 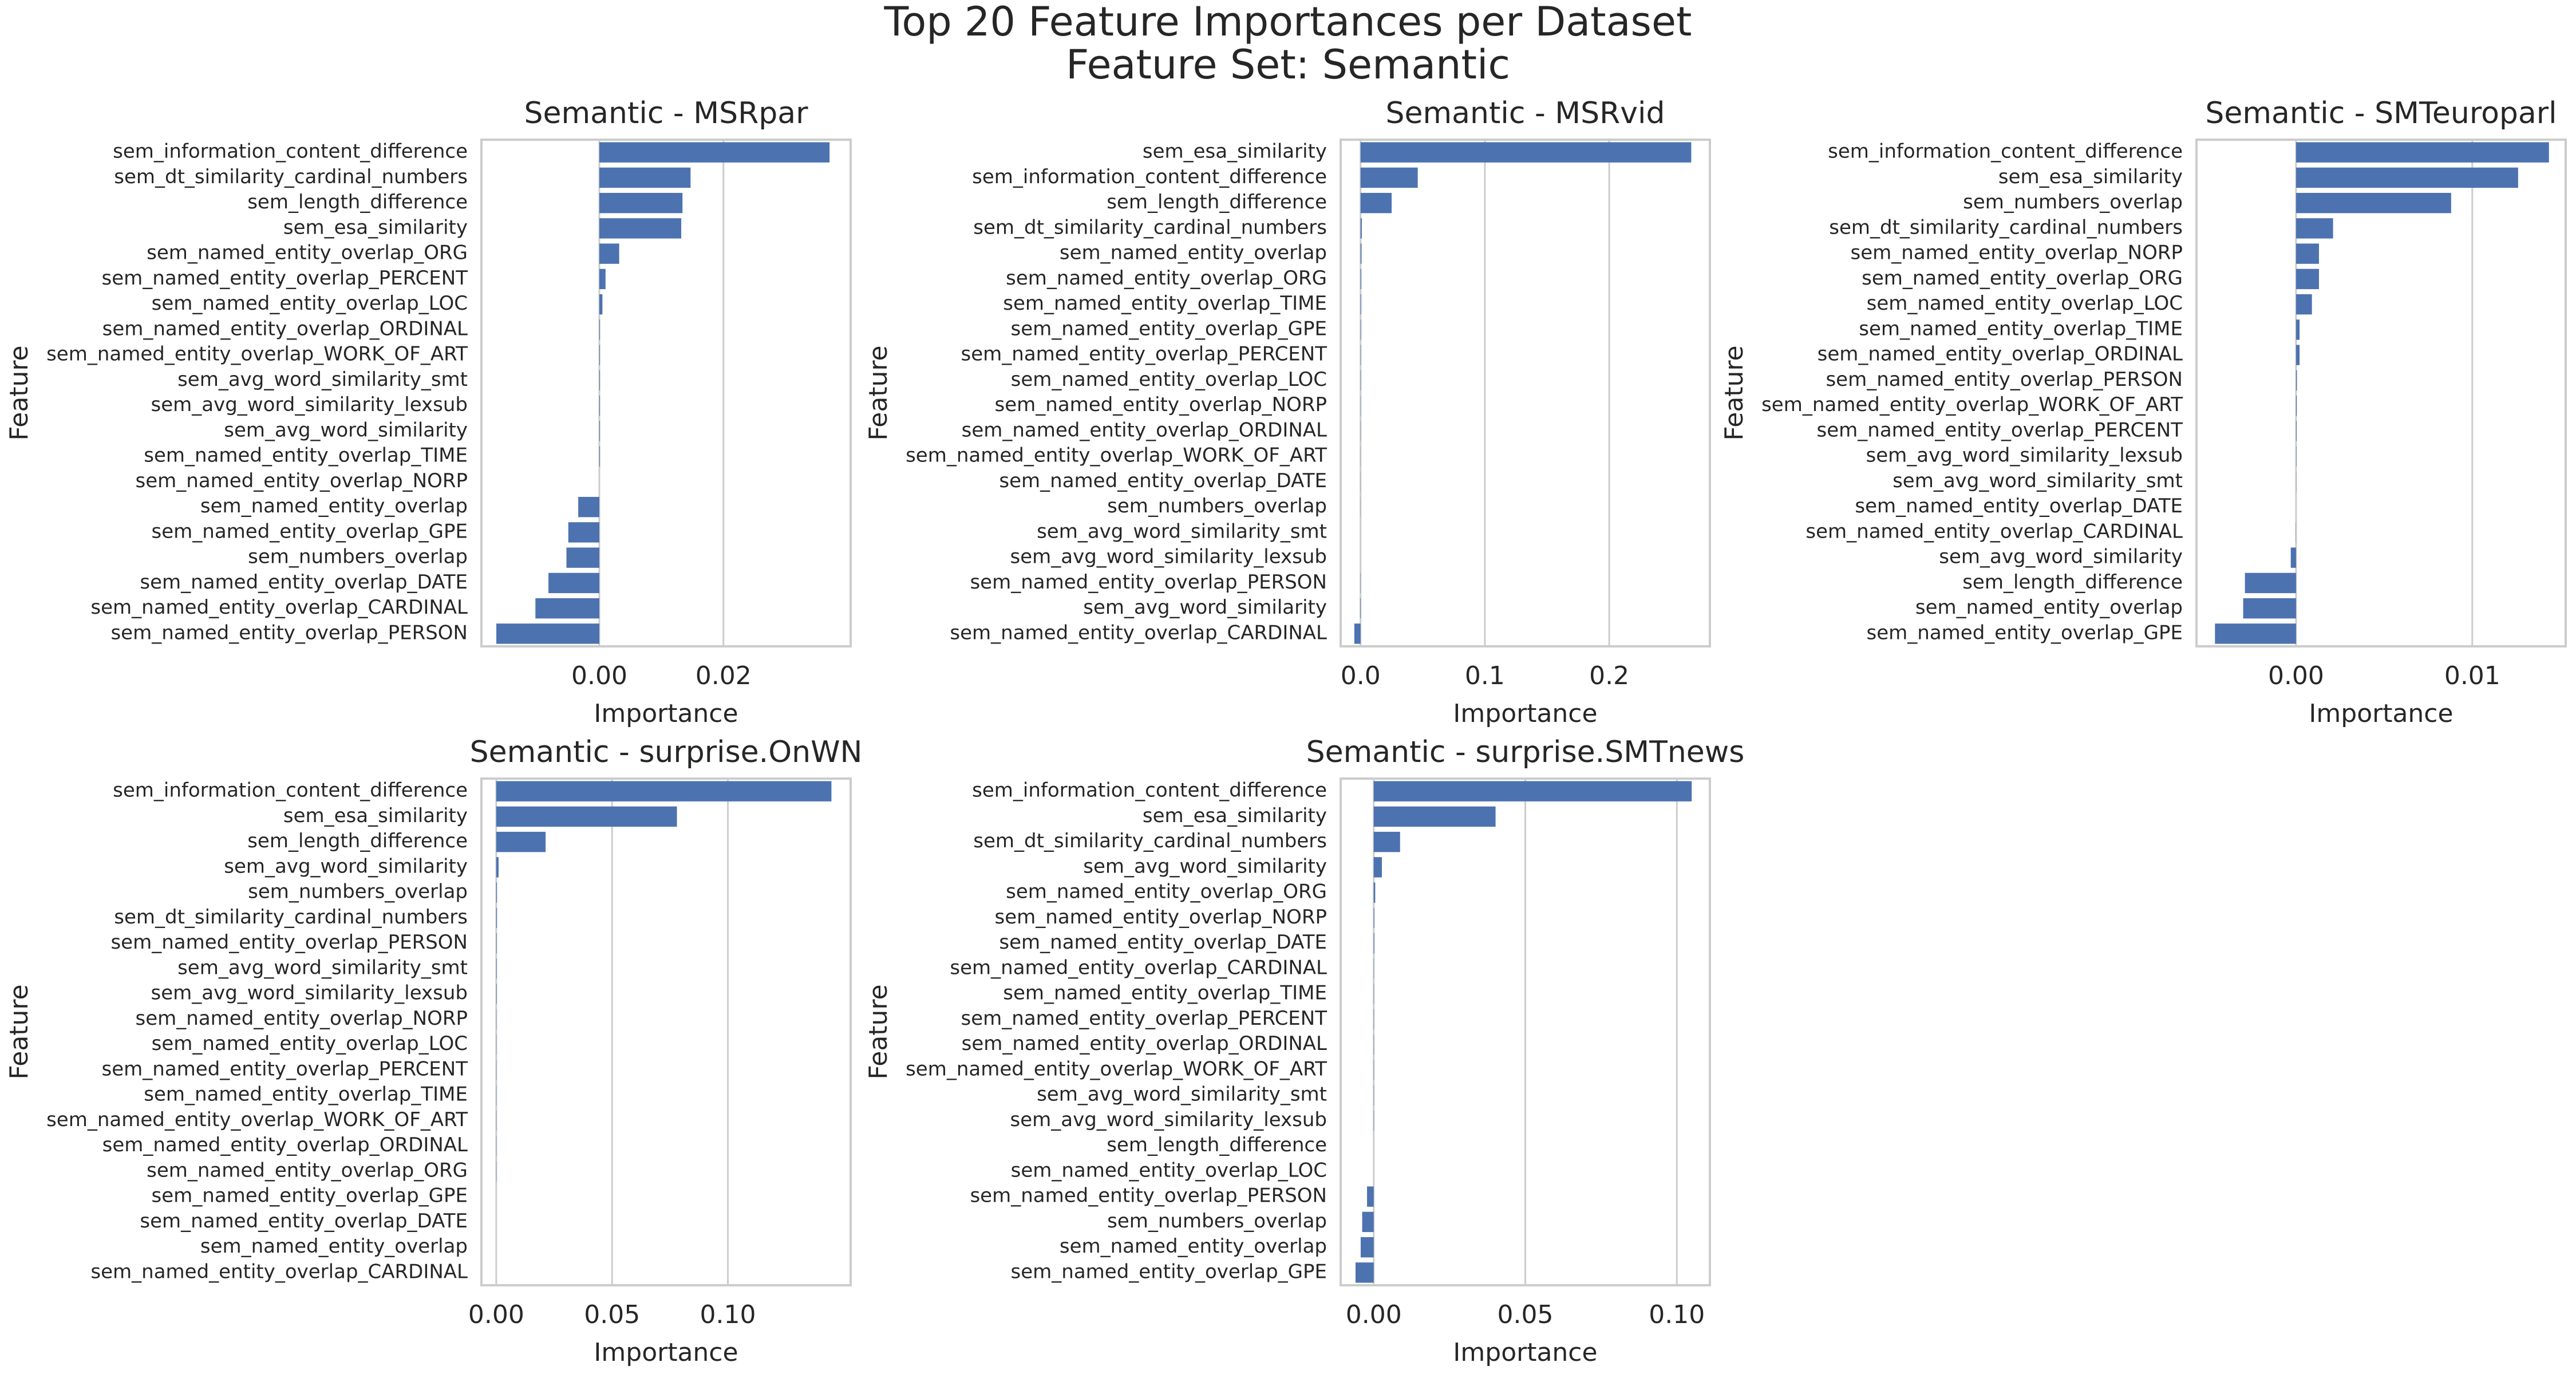 What do you see at coordinates (1361, 676) in the screenshot?
I see `x-tick-label: 0.0` at bounding box center [1361, 676].